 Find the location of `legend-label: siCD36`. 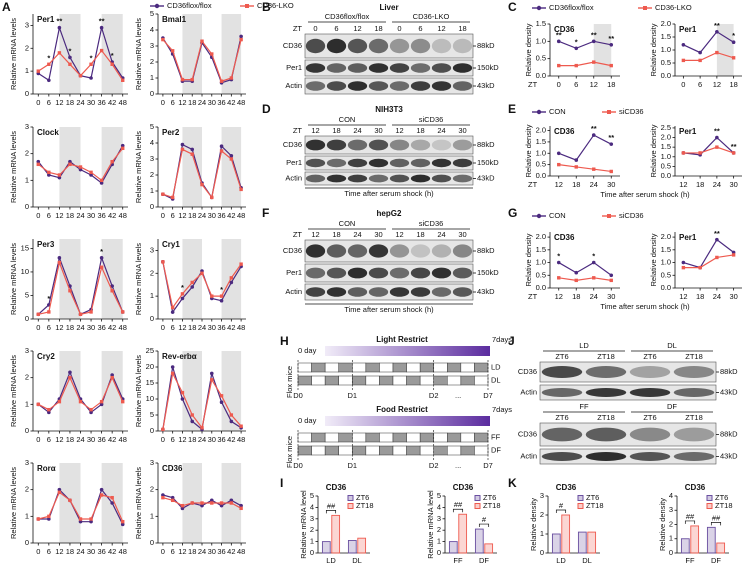

legend-label: siCD36 is located at coordinates (631, 111).